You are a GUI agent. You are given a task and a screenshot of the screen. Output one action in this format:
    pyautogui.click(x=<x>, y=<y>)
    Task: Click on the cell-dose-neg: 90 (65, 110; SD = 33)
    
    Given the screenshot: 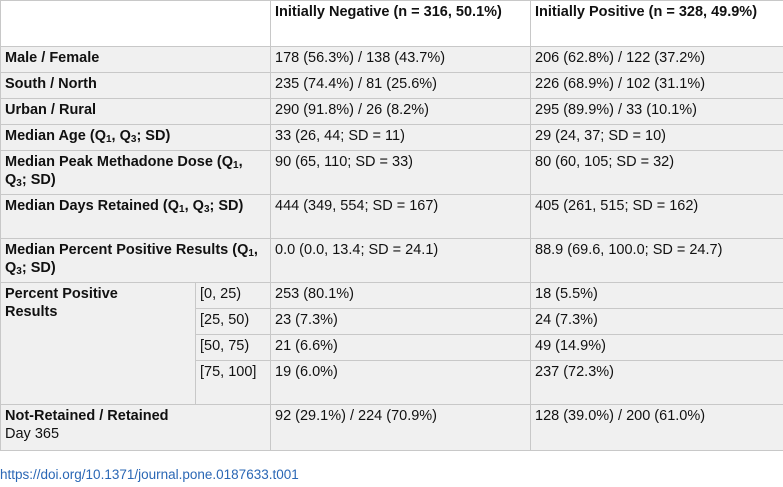 What is the action you would take?
    pyautogui.click(x=400, y=172)
    